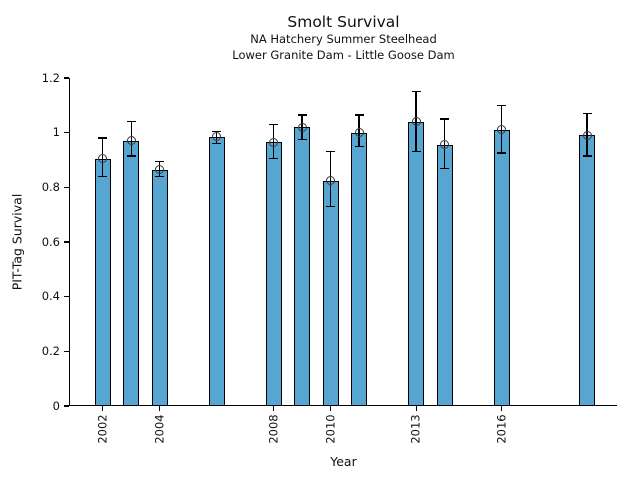  I want to click on error-cap-lower-2013, so click(416, 152).